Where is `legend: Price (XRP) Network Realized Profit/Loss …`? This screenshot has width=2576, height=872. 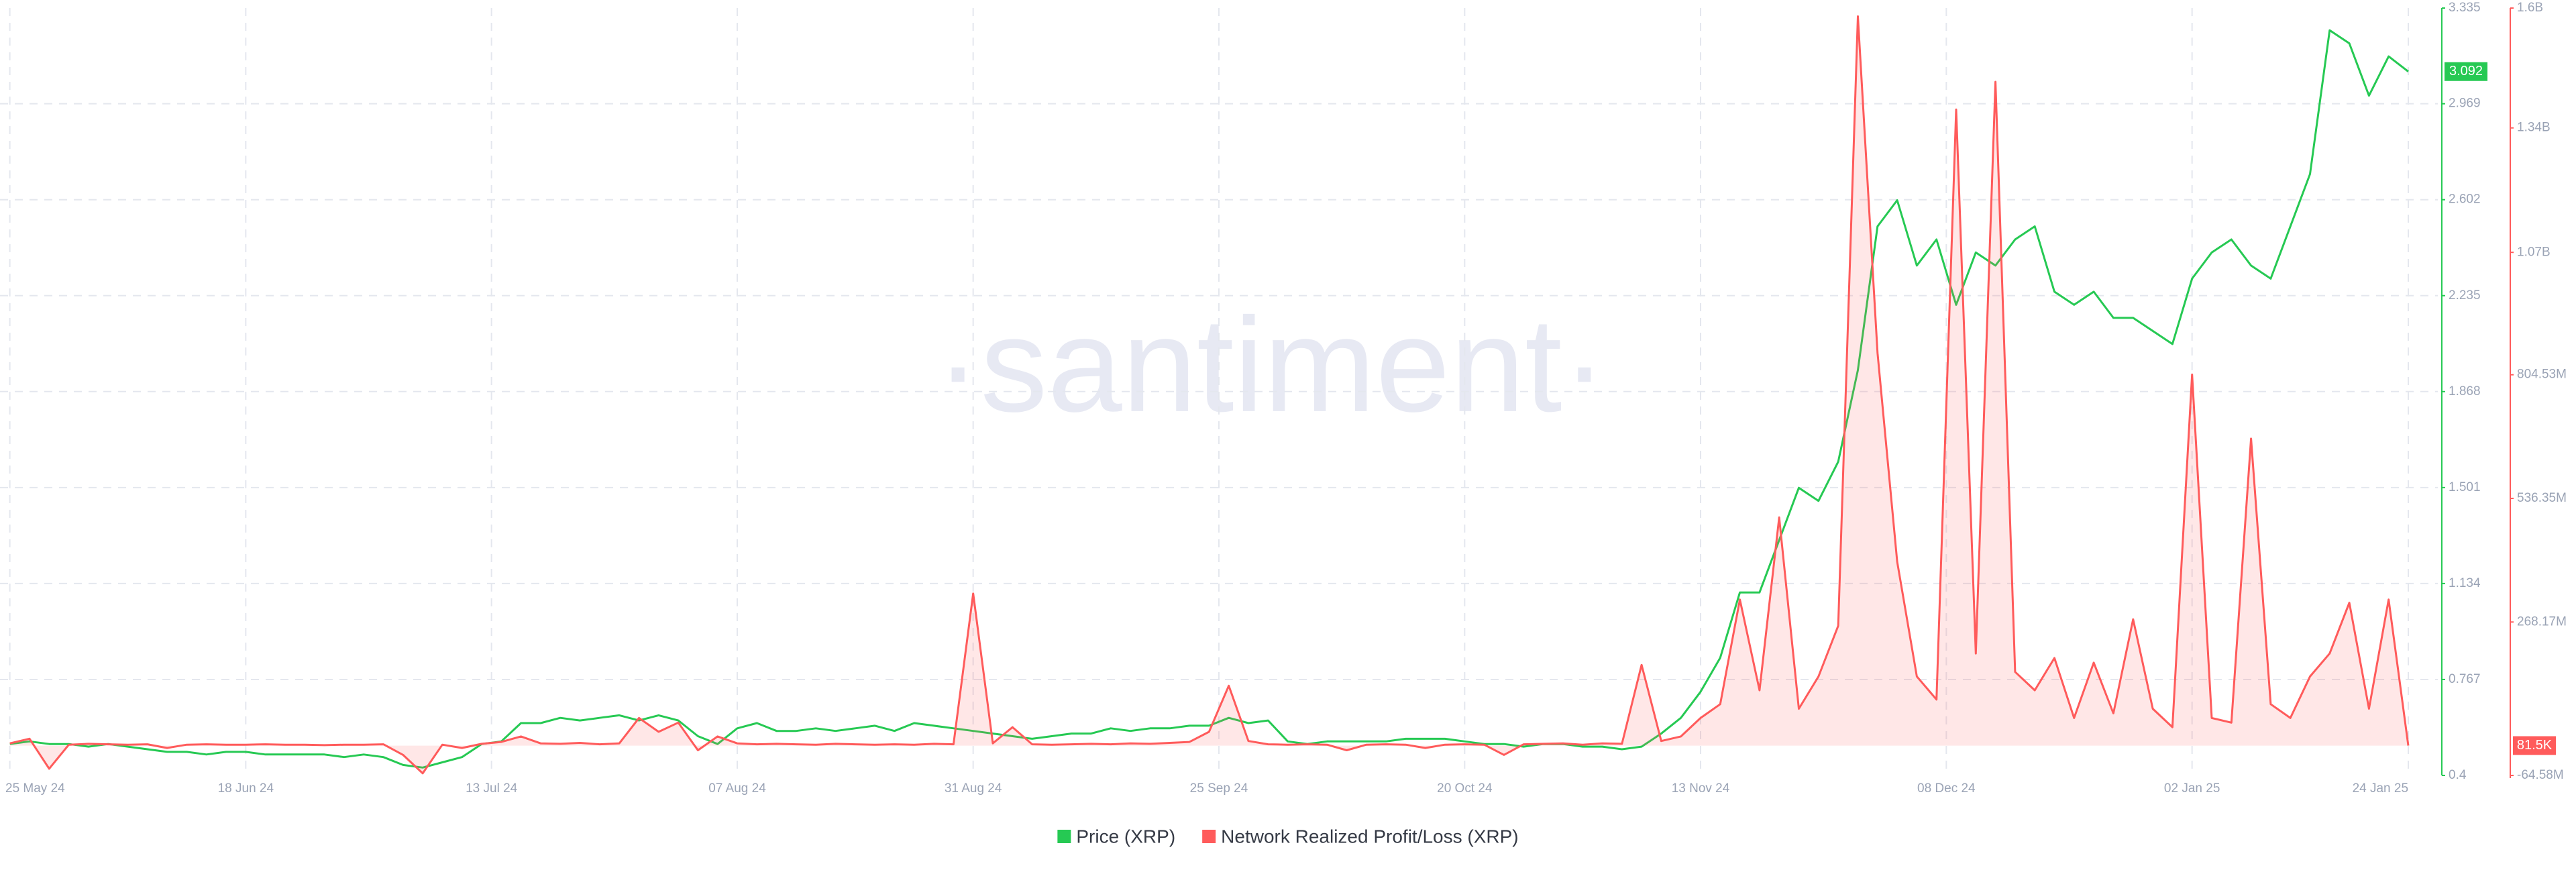 legend: Price (XRP) Network Realized Profit/Loss … is located at coordinates (1288, 836).